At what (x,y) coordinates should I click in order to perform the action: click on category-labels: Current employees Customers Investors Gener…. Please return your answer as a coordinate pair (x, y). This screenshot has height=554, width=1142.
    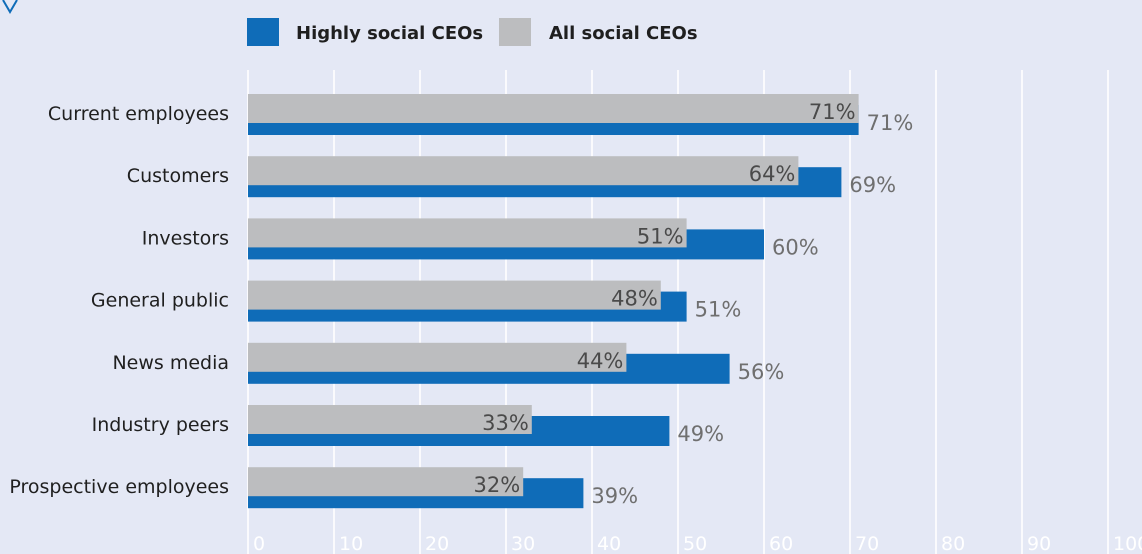
    Looking at the image, I should click on (119, 300).